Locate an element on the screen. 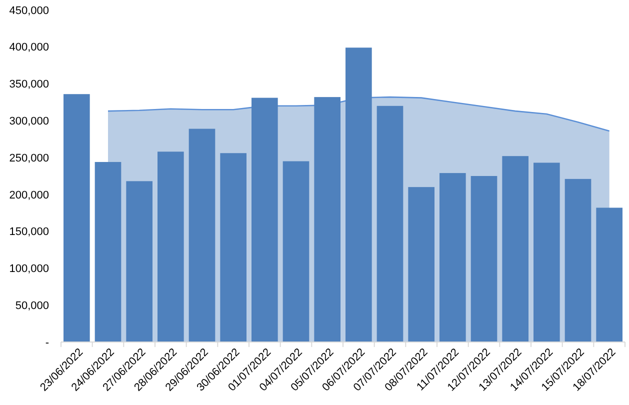 Image resolution: width=629 pixels, height=405 pixels. y-tick-label: 200,000 is located at coordinates (29, 195).